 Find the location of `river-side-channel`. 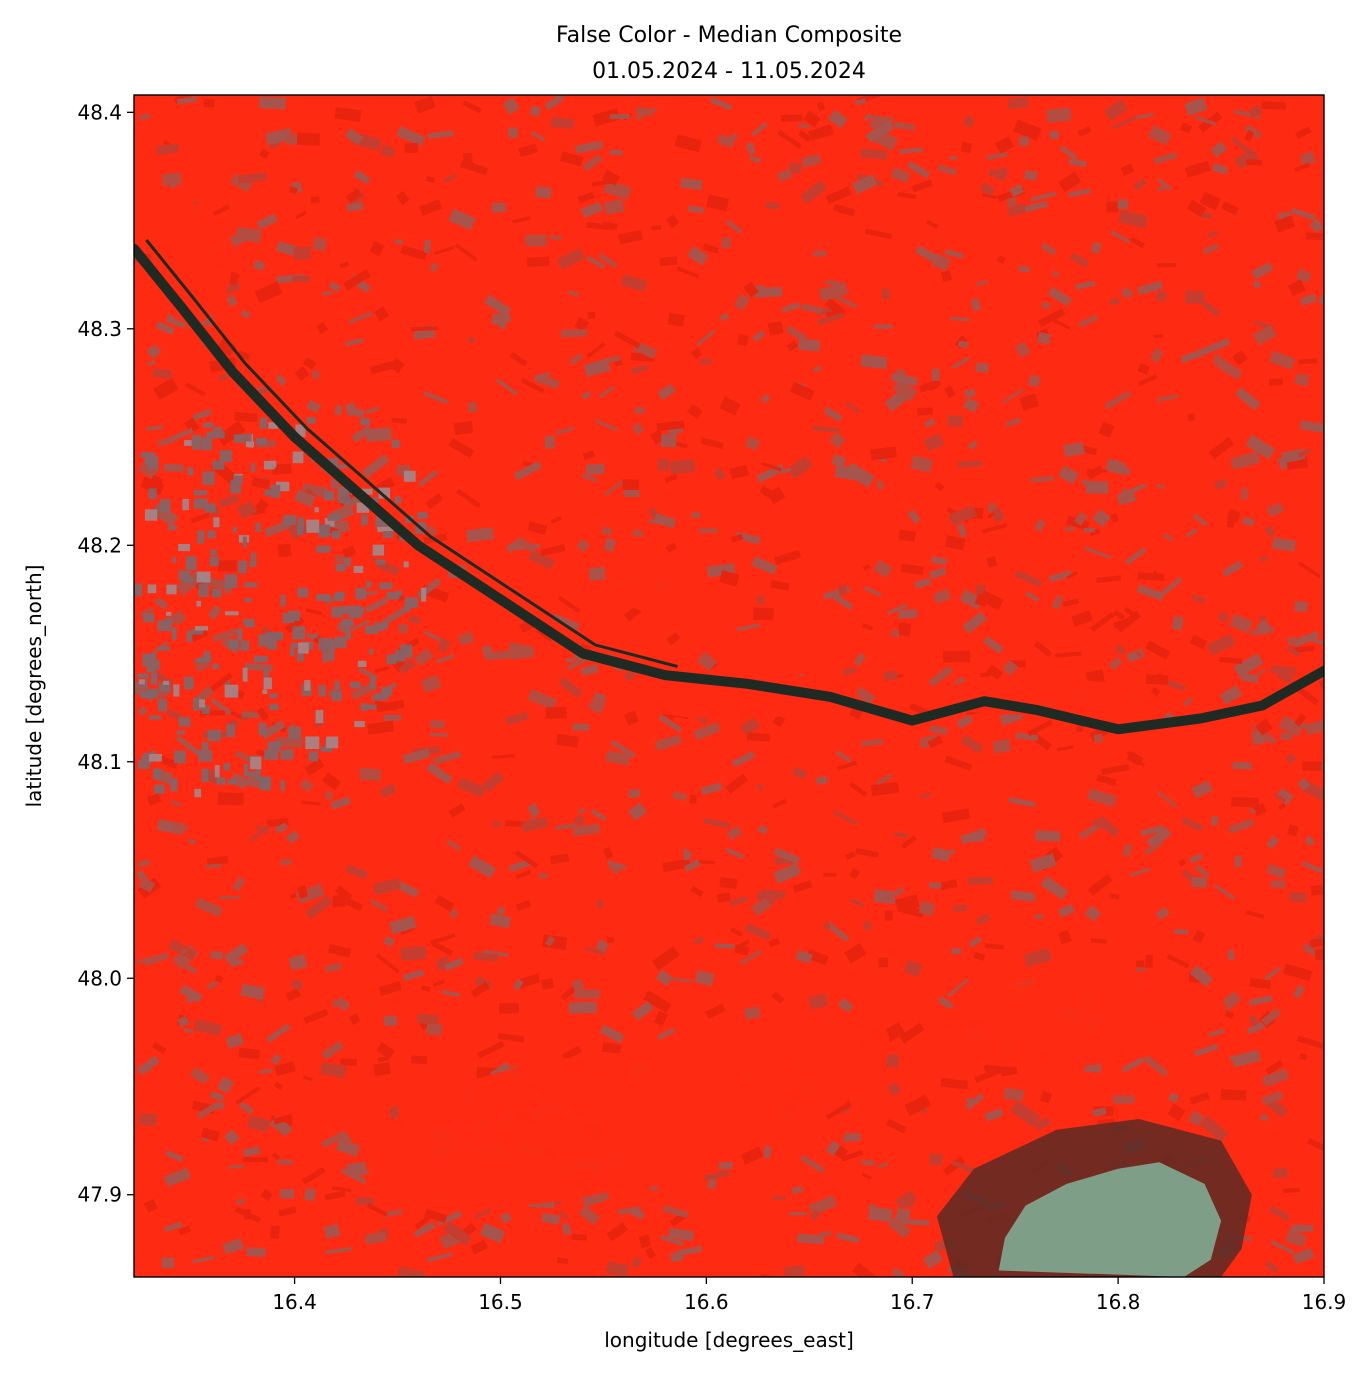

river-side-channel is located at coordinates (411, 453).